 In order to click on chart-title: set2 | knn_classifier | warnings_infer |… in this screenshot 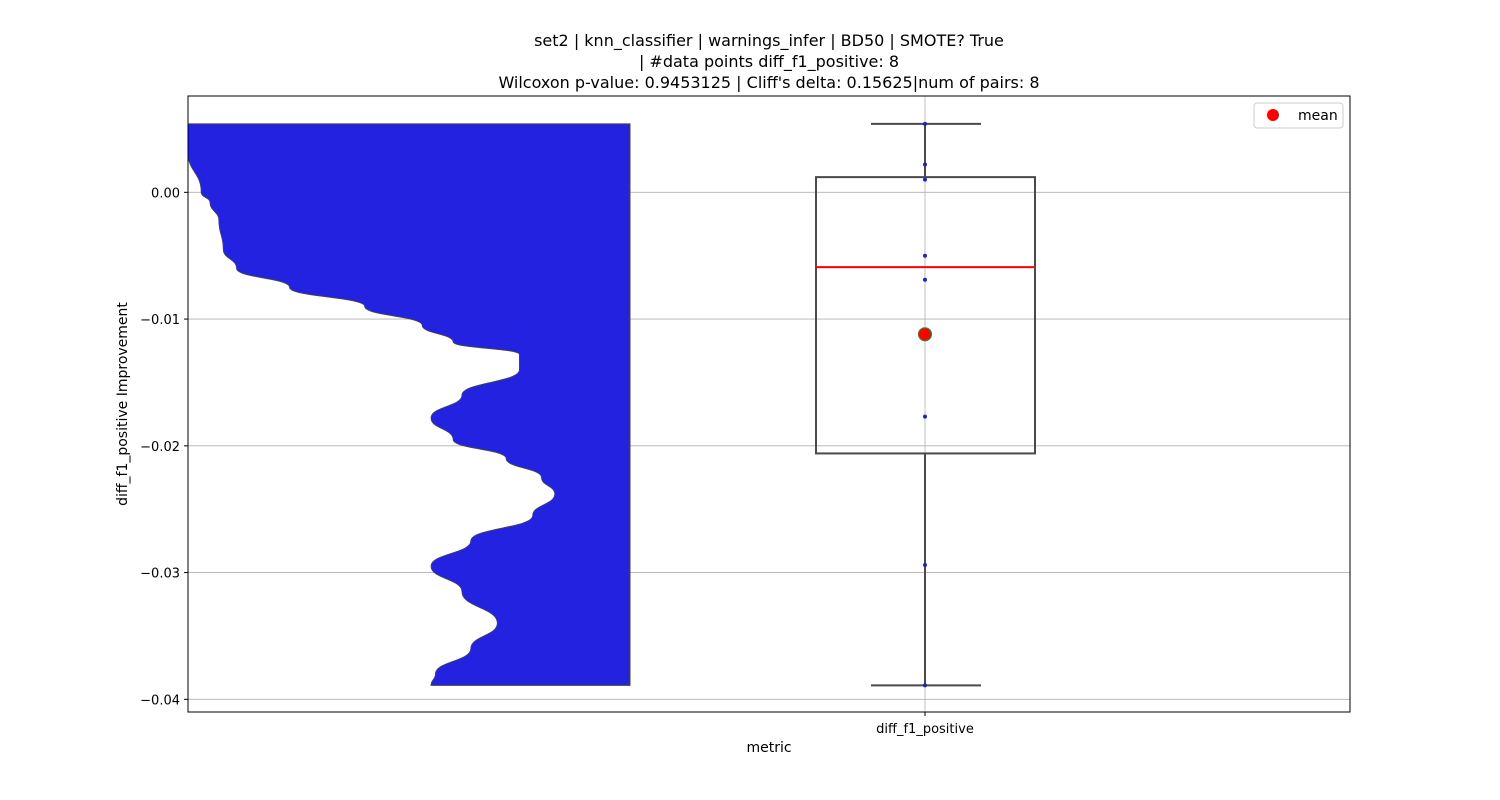, I will do `click(768, 61)`.